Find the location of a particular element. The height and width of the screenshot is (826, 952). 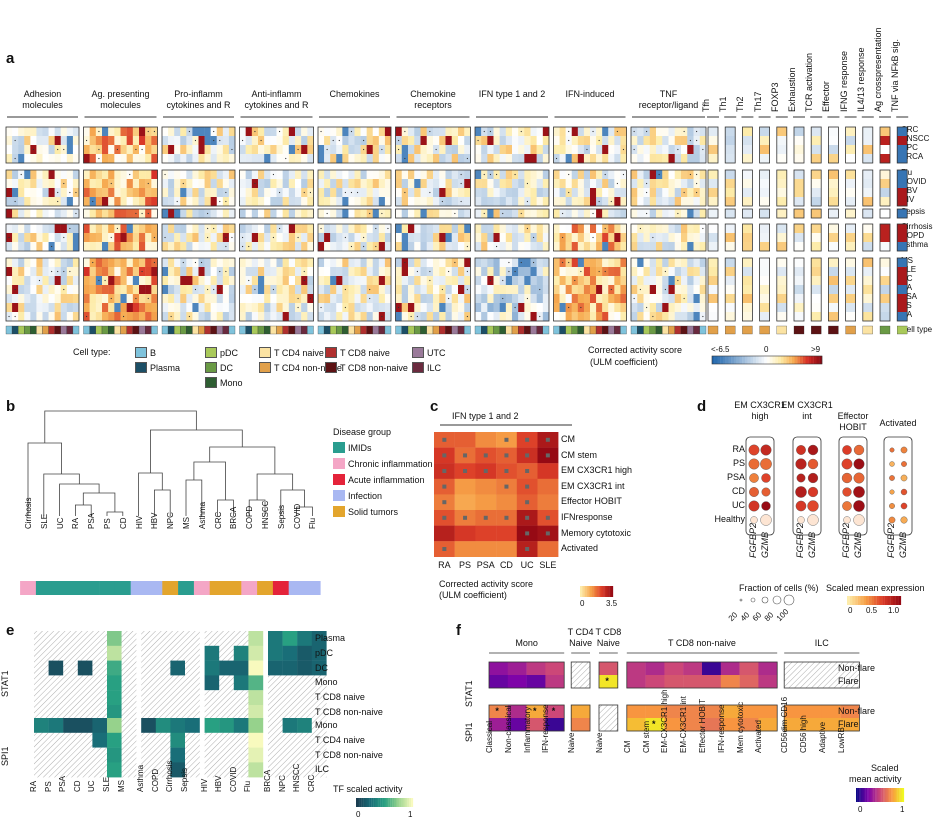

panel-f-na-cell is located at coordinates (831, 682).